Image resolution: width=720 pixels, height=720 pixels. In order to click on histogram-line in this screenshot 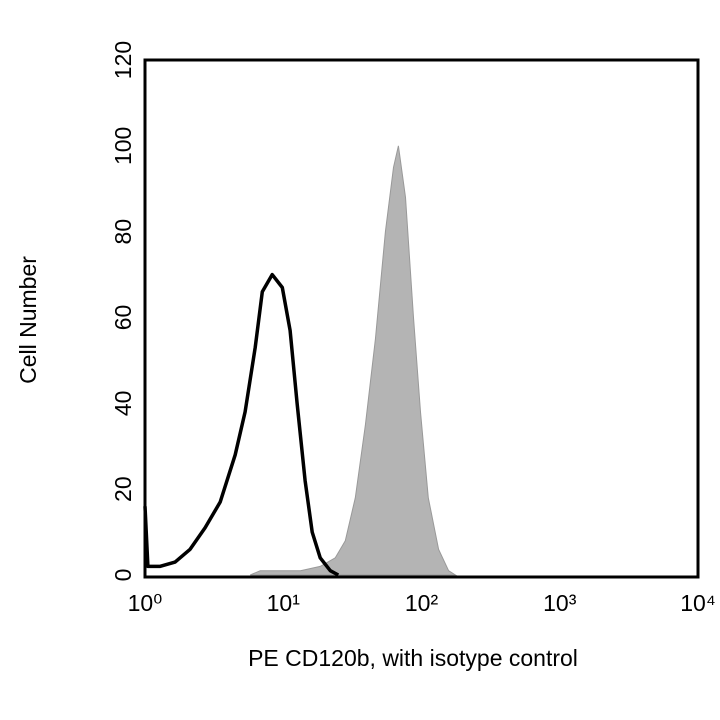, I will do `click(241, 424)`.